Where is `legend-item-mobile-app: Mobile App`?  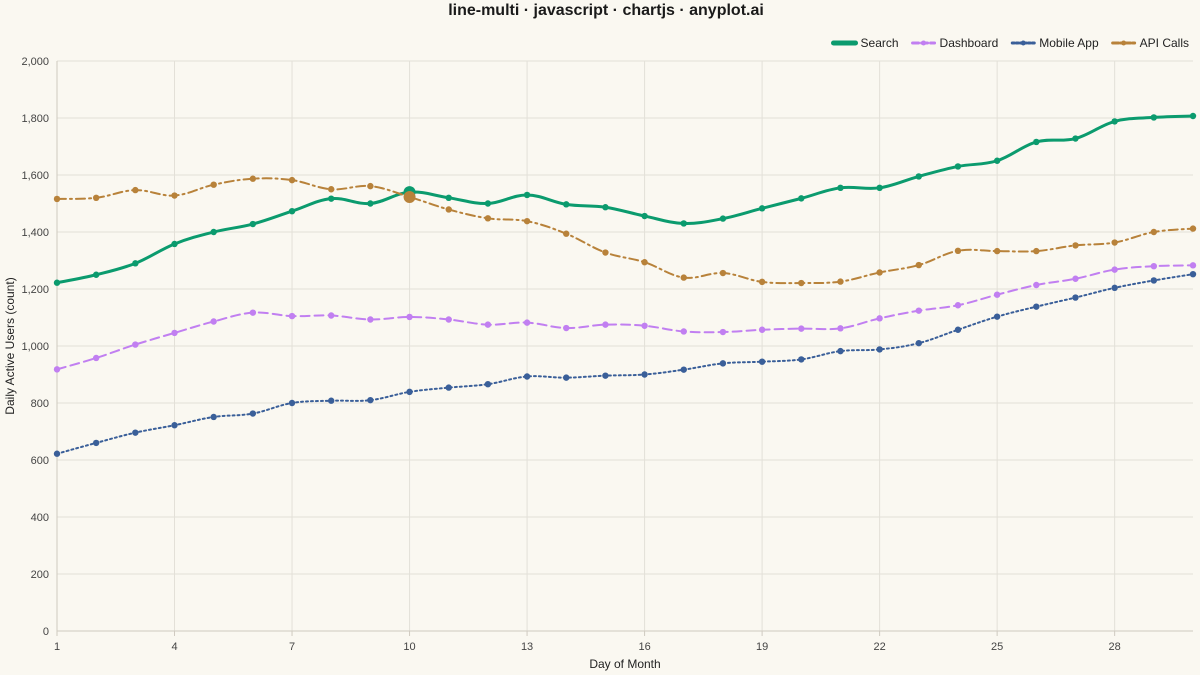
legend-item-mobile-app: Mobile App is located at coordinates (1054, 43).